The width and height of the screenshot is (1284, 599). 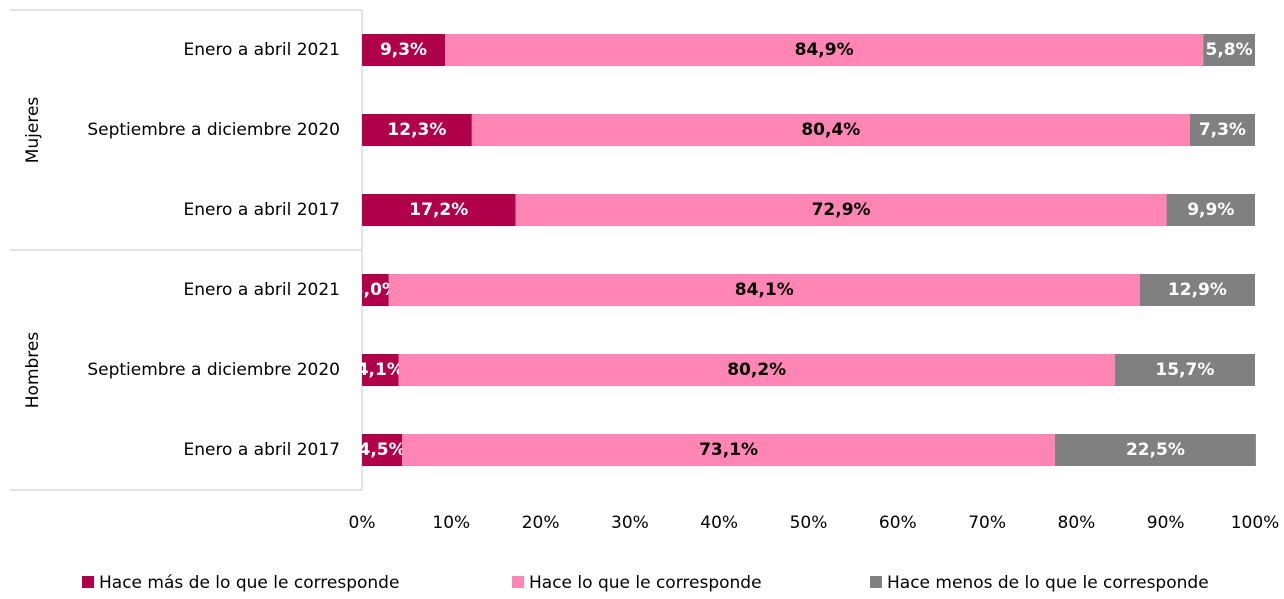 I want to click on legend-label: Hace más de lo que le corresponde, so click(x=249, y=583).